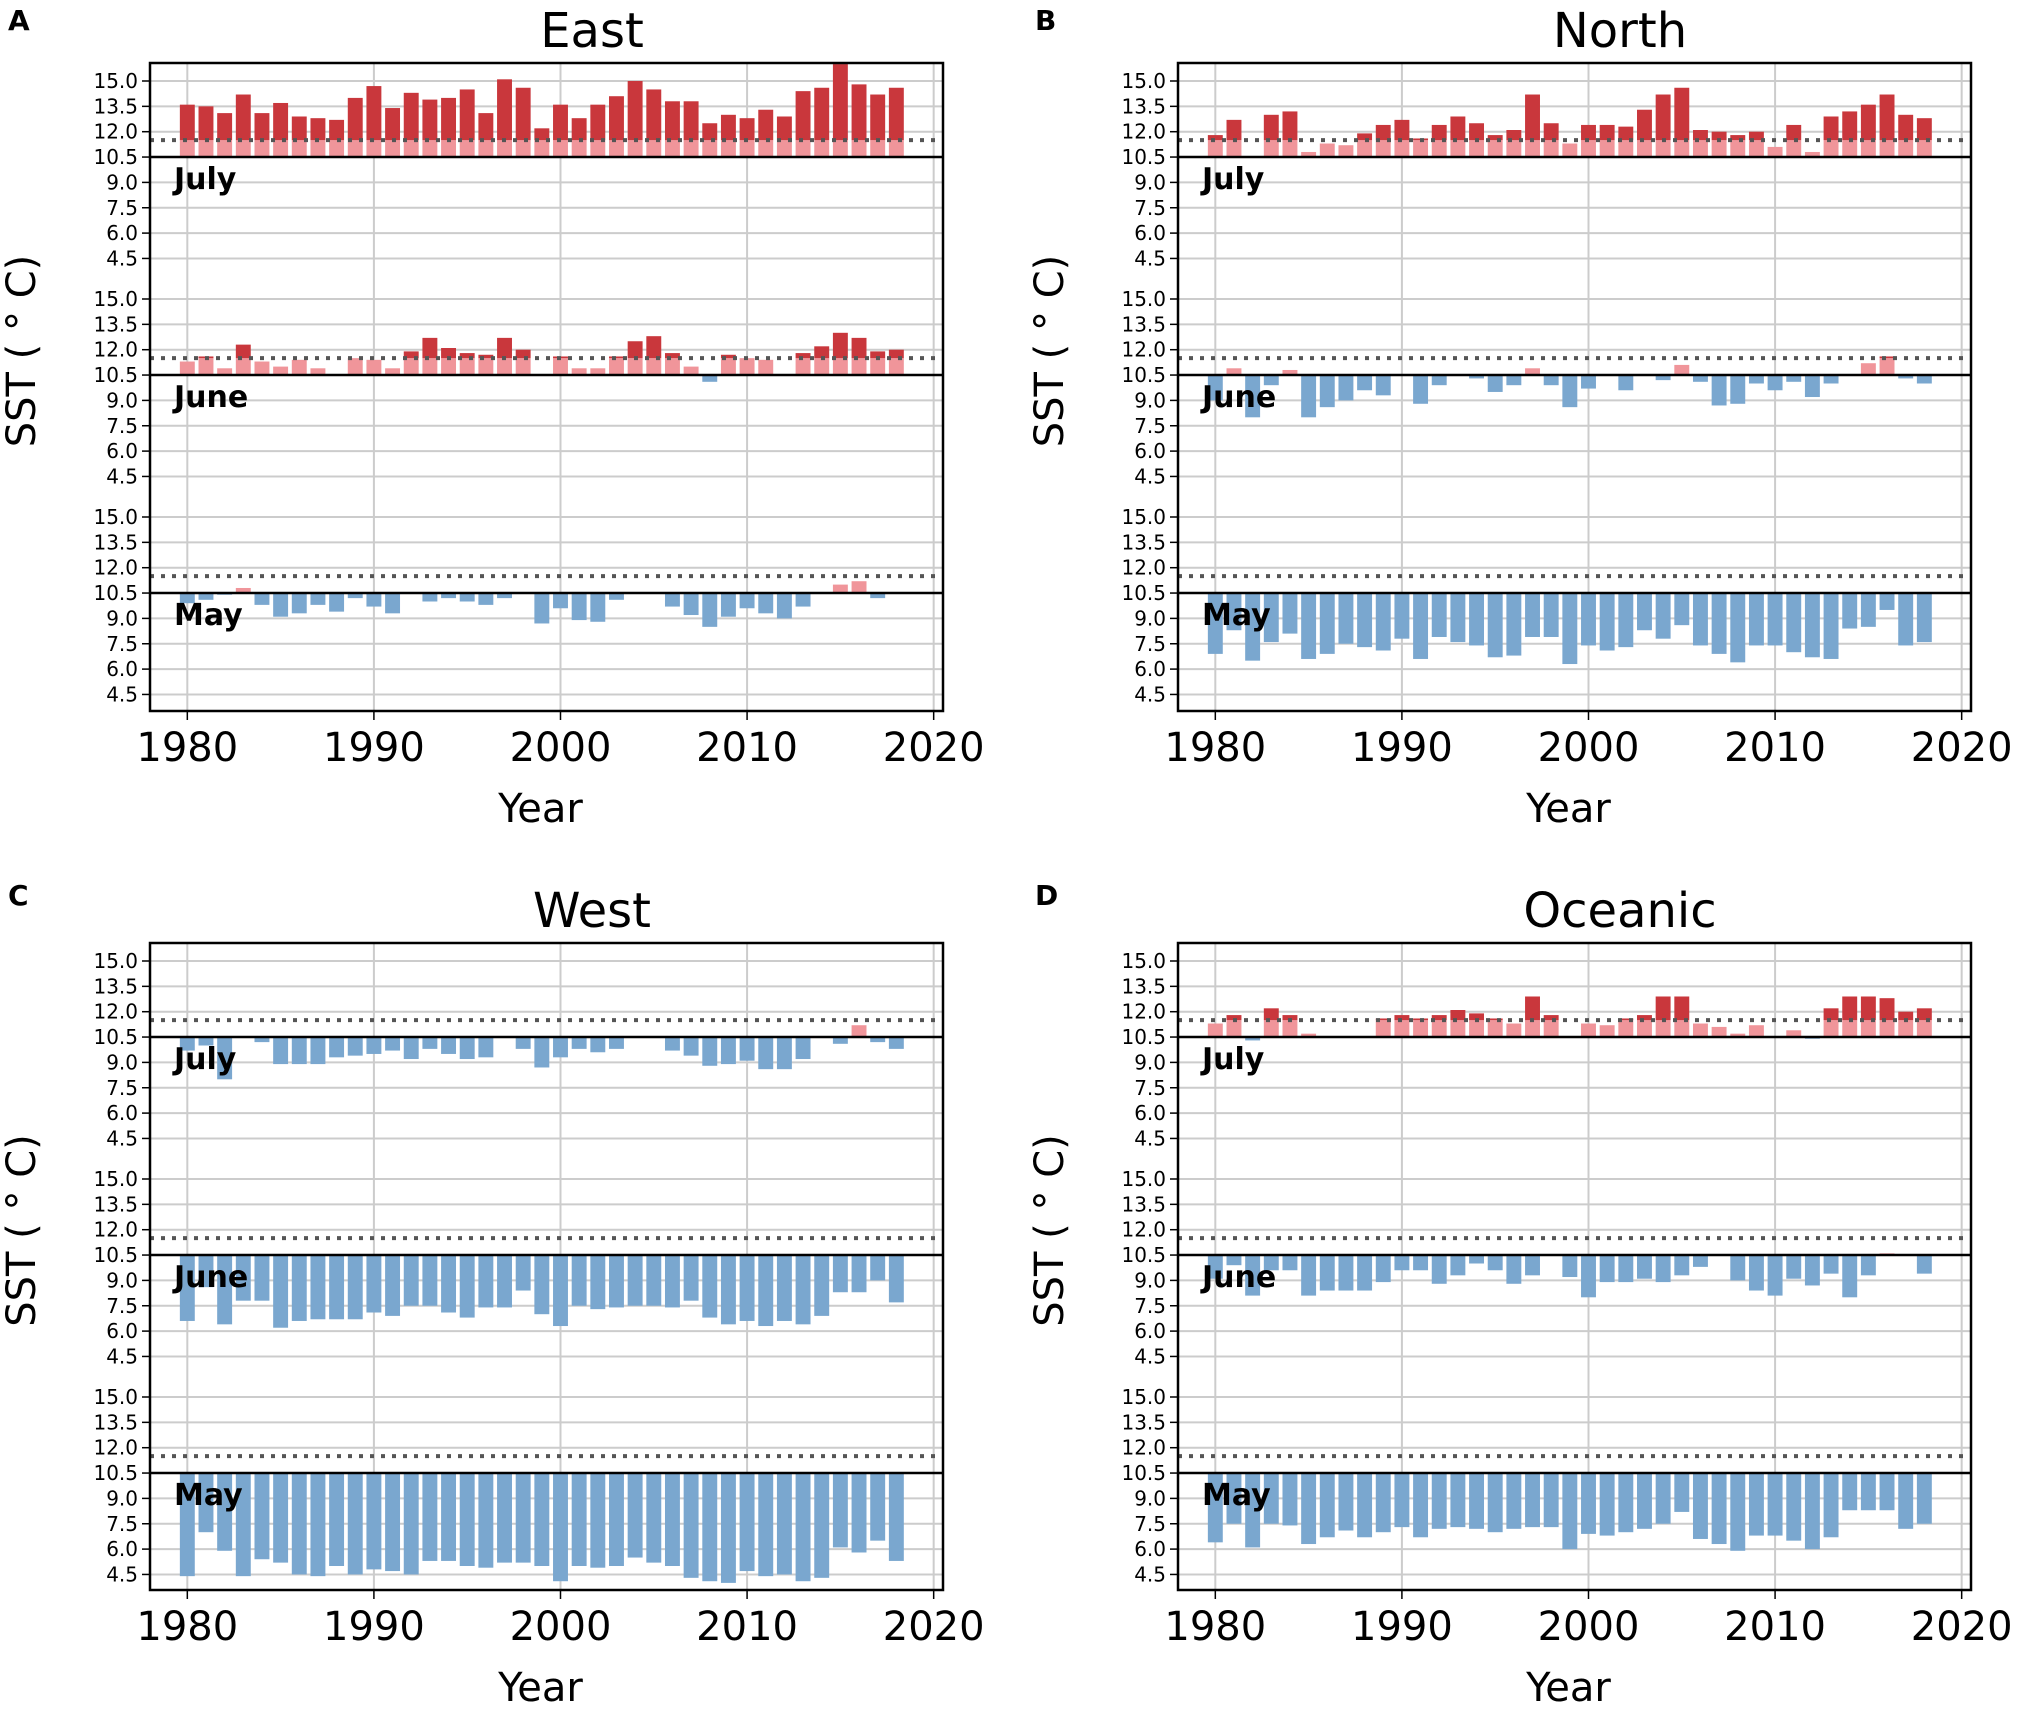  What do you see at coordinates (1050, 351) in the screenshot?
I see `y-axis-label: SST ( ° C)` at bounding box center [1050, 351].